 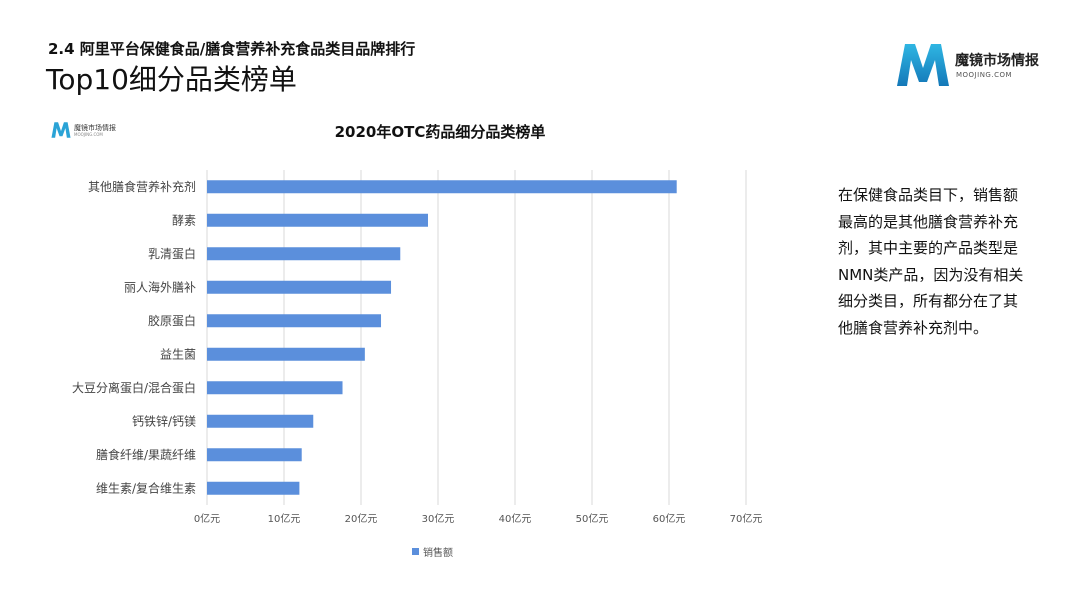 What do you see at coordinates (415, 551) in the screenshot?
I see `legend-swatch` at bounding box center [415, 551].